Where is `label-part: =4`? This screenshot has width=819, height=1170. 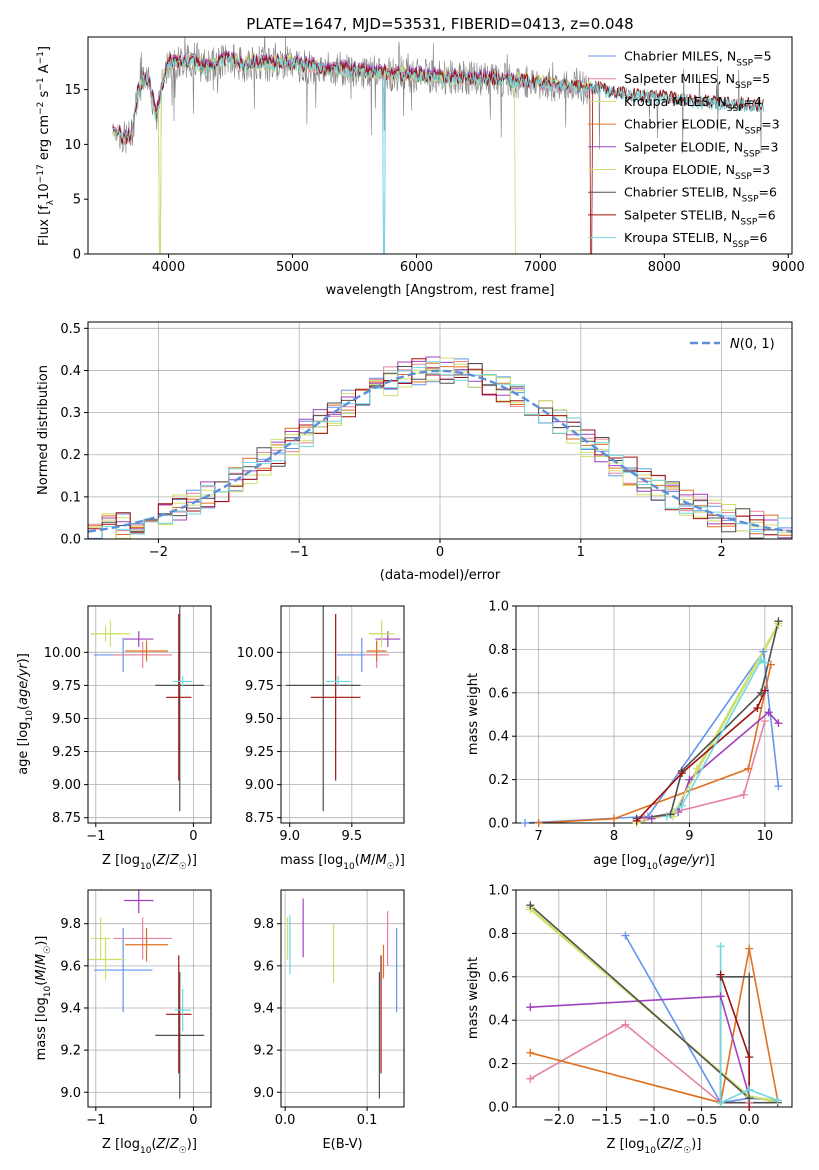
label-part: =4 is located at coordinates (753, 101).